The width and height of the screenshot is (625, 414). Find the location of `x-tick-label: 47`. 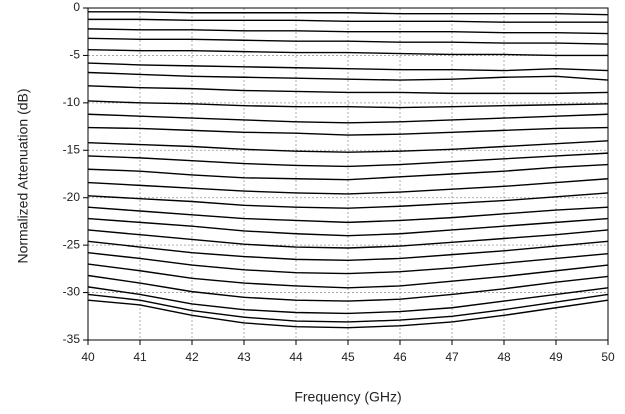

x-tick-label: 47 is located at coordinates (452, 357).